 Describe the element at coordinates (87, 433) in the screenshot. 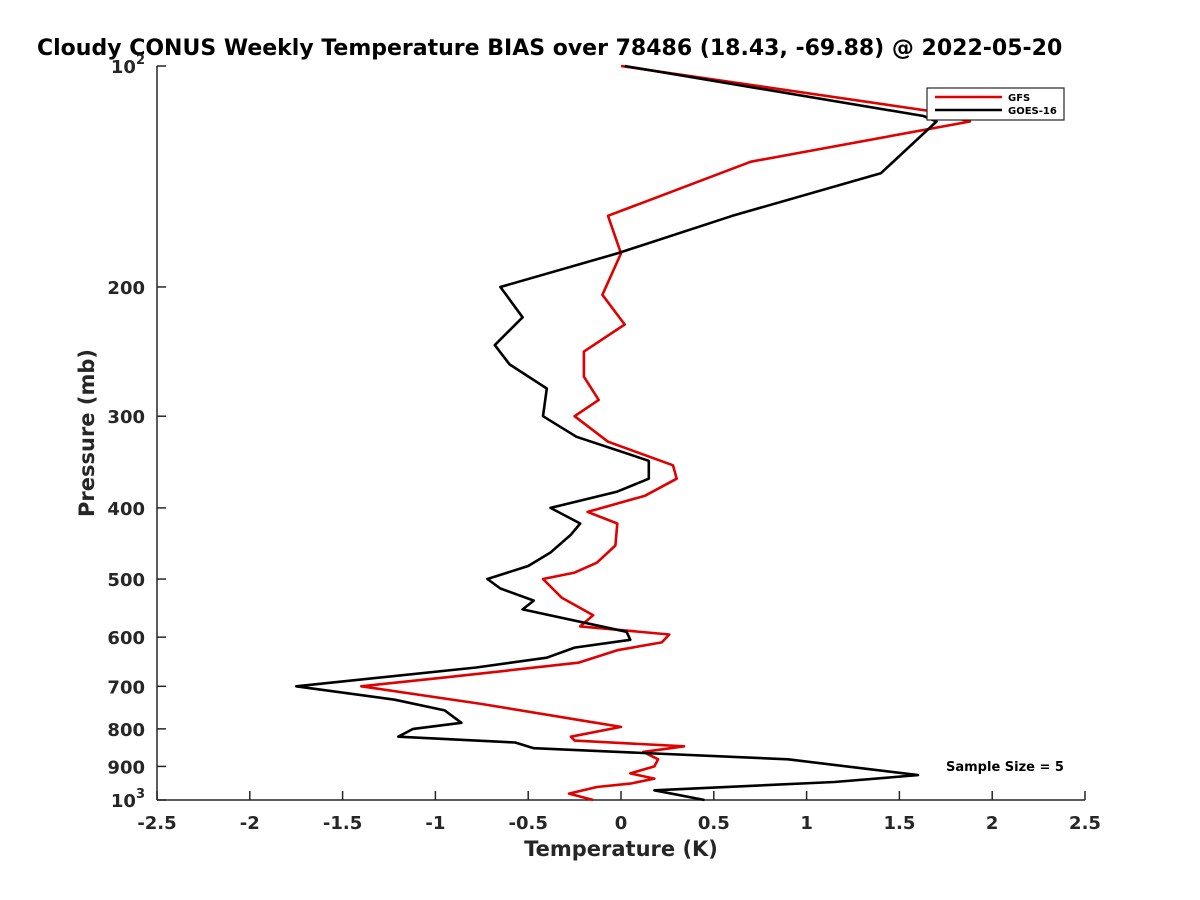

I see `y-axis-label: Pressure (mb)` at that location.